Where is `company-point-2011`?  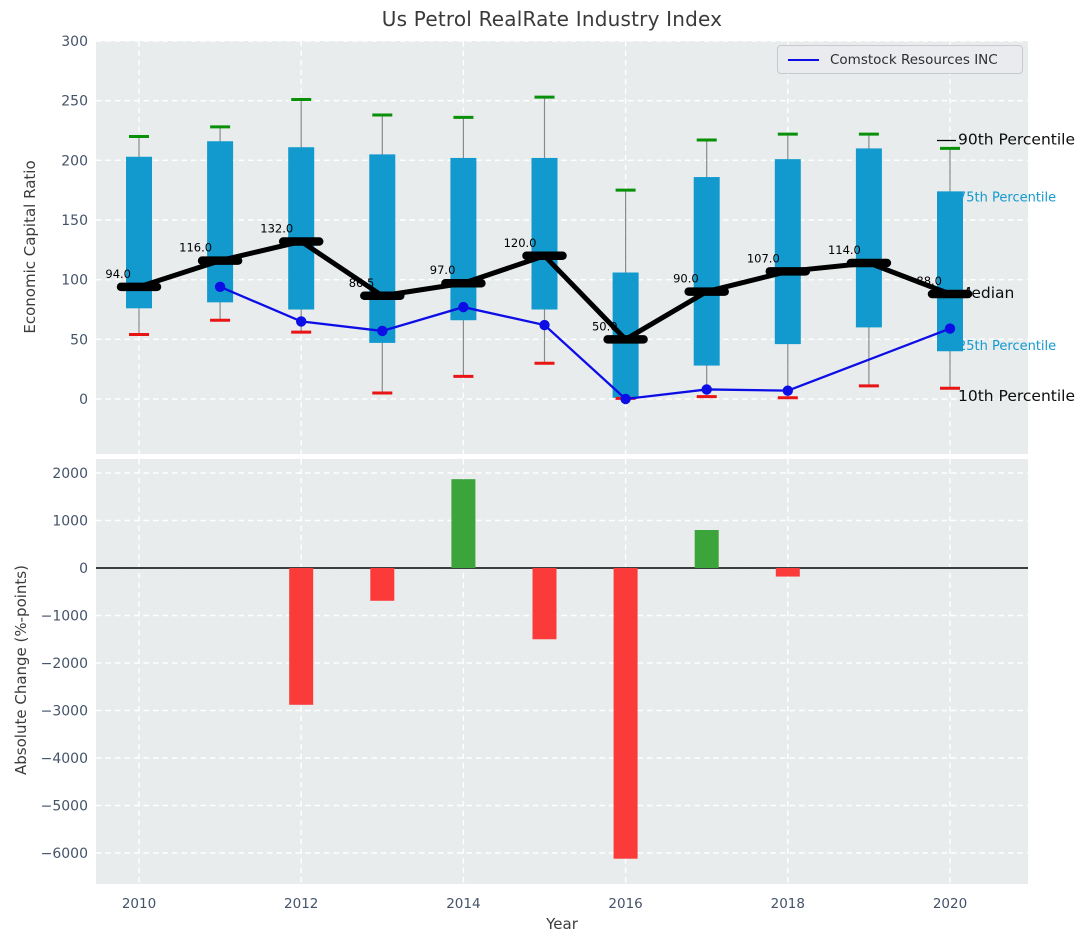
company-point-2011 is located at coordinates (220, 287).